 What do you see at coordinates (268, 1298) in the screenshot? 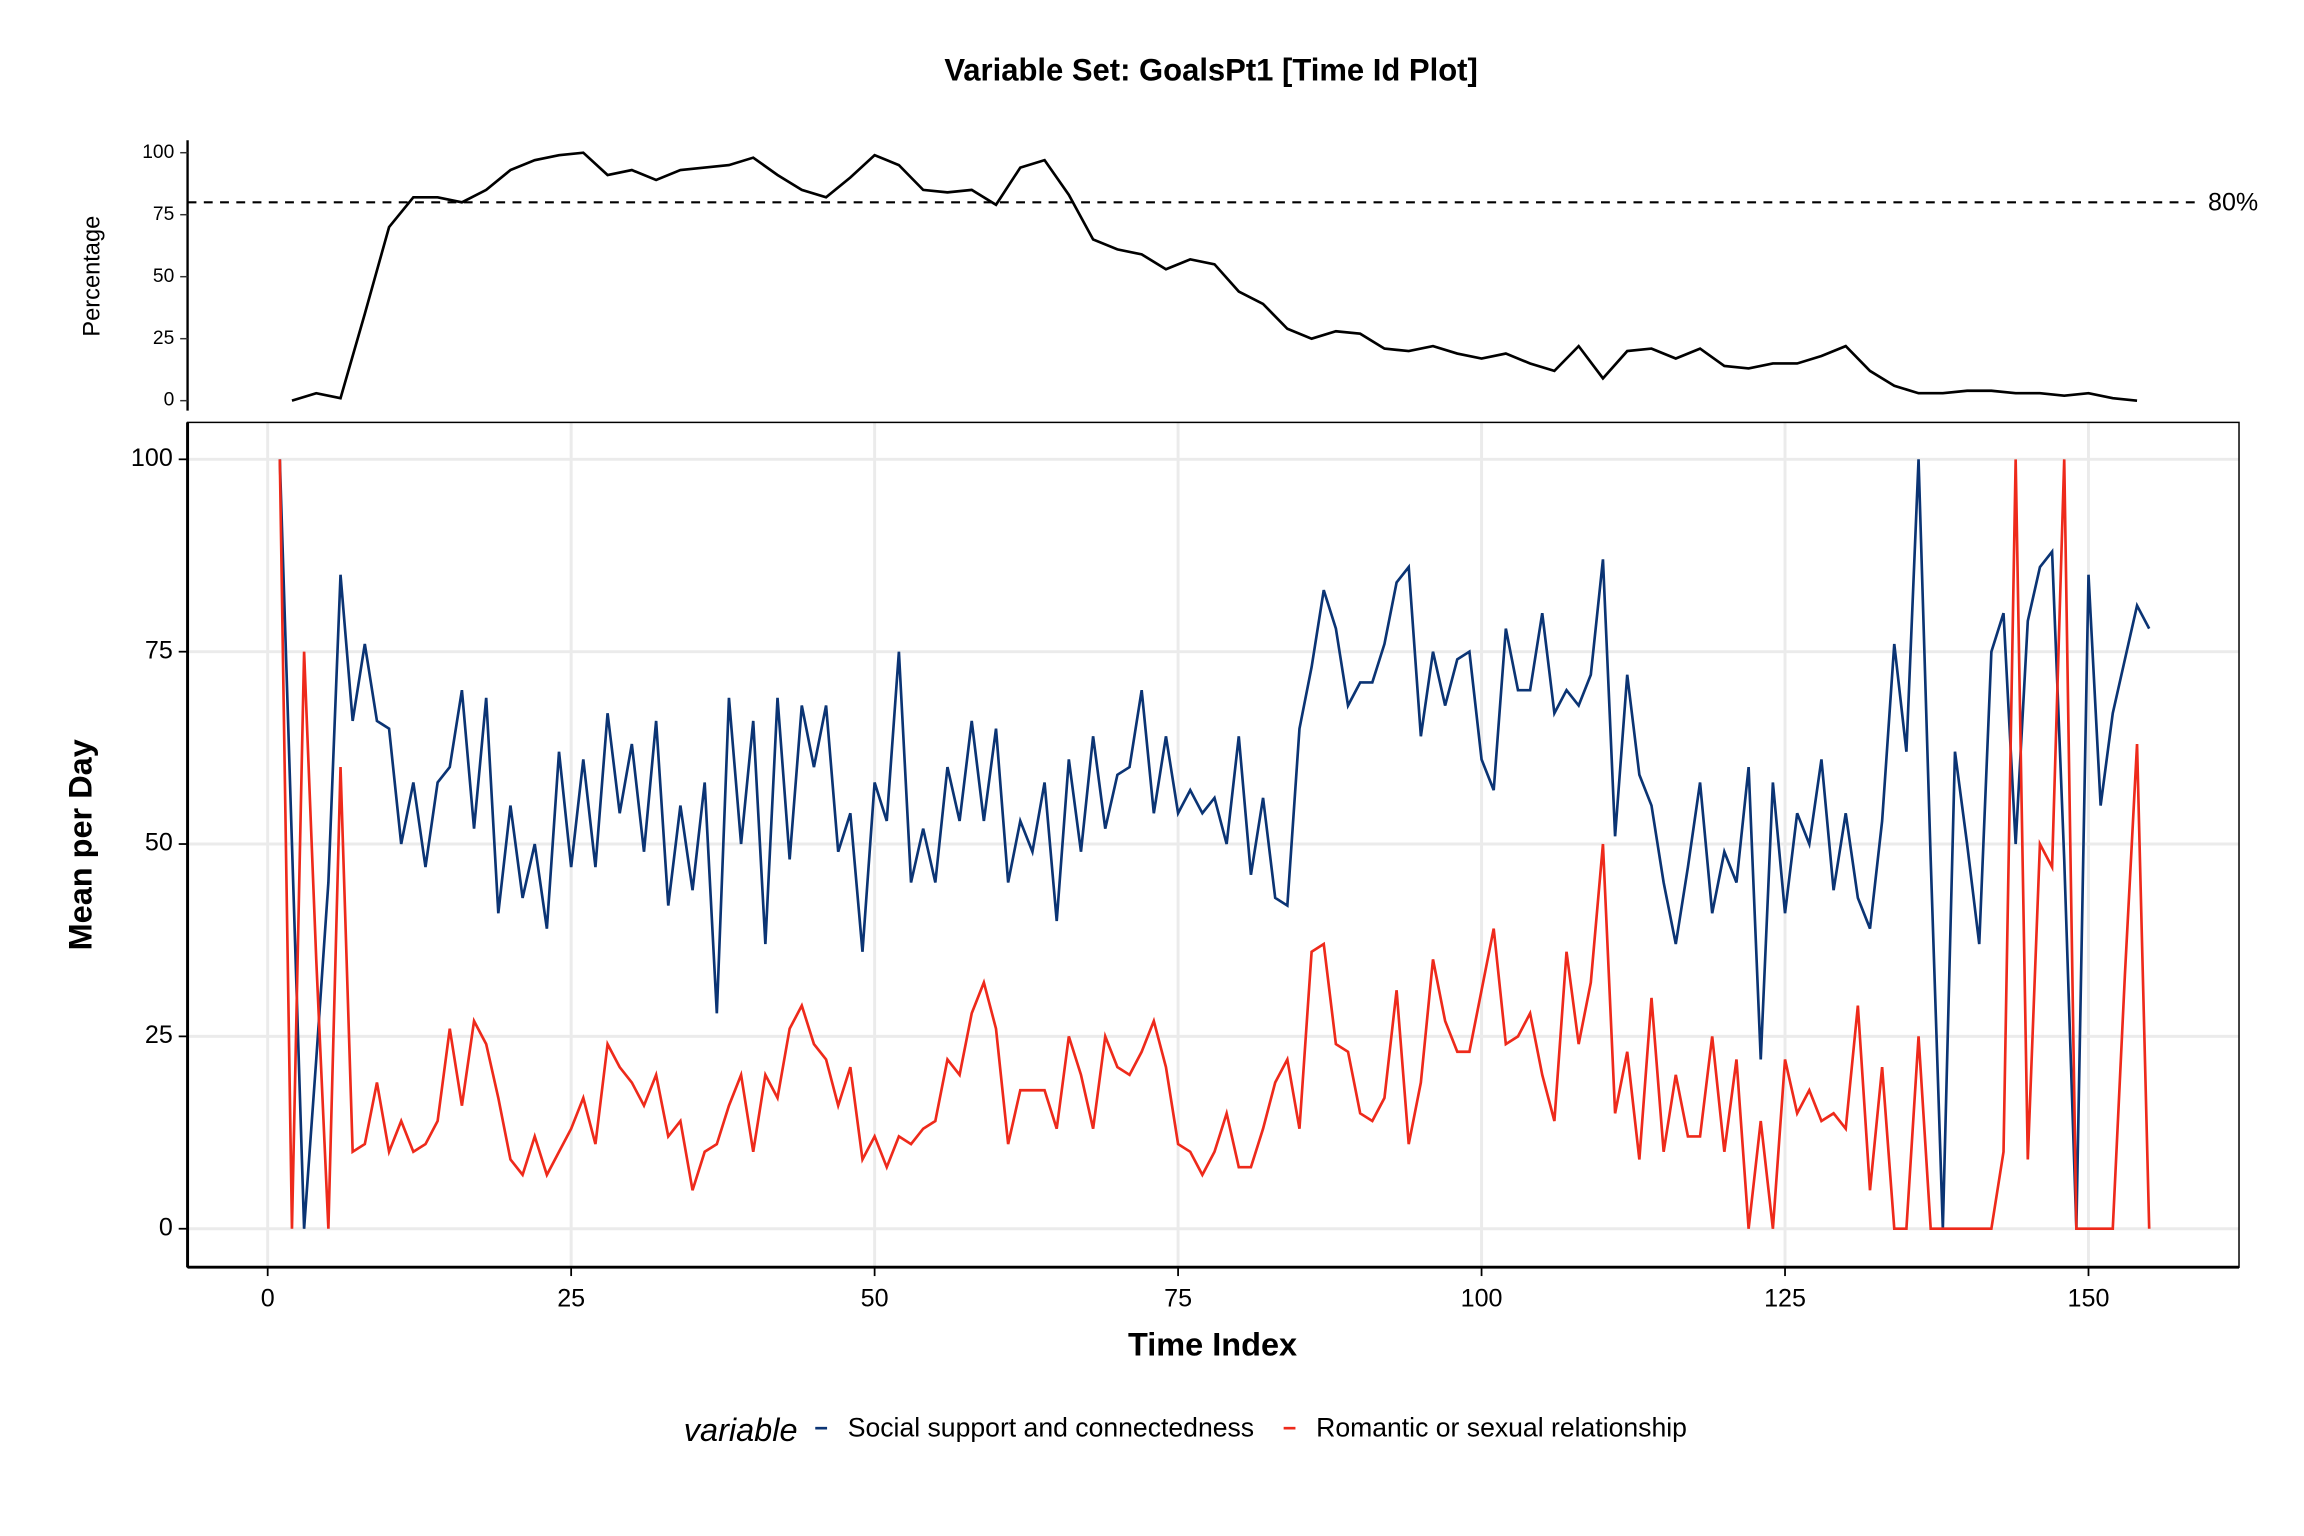
I see `x-tick-label: 0` at bounding box center [268, 1298].